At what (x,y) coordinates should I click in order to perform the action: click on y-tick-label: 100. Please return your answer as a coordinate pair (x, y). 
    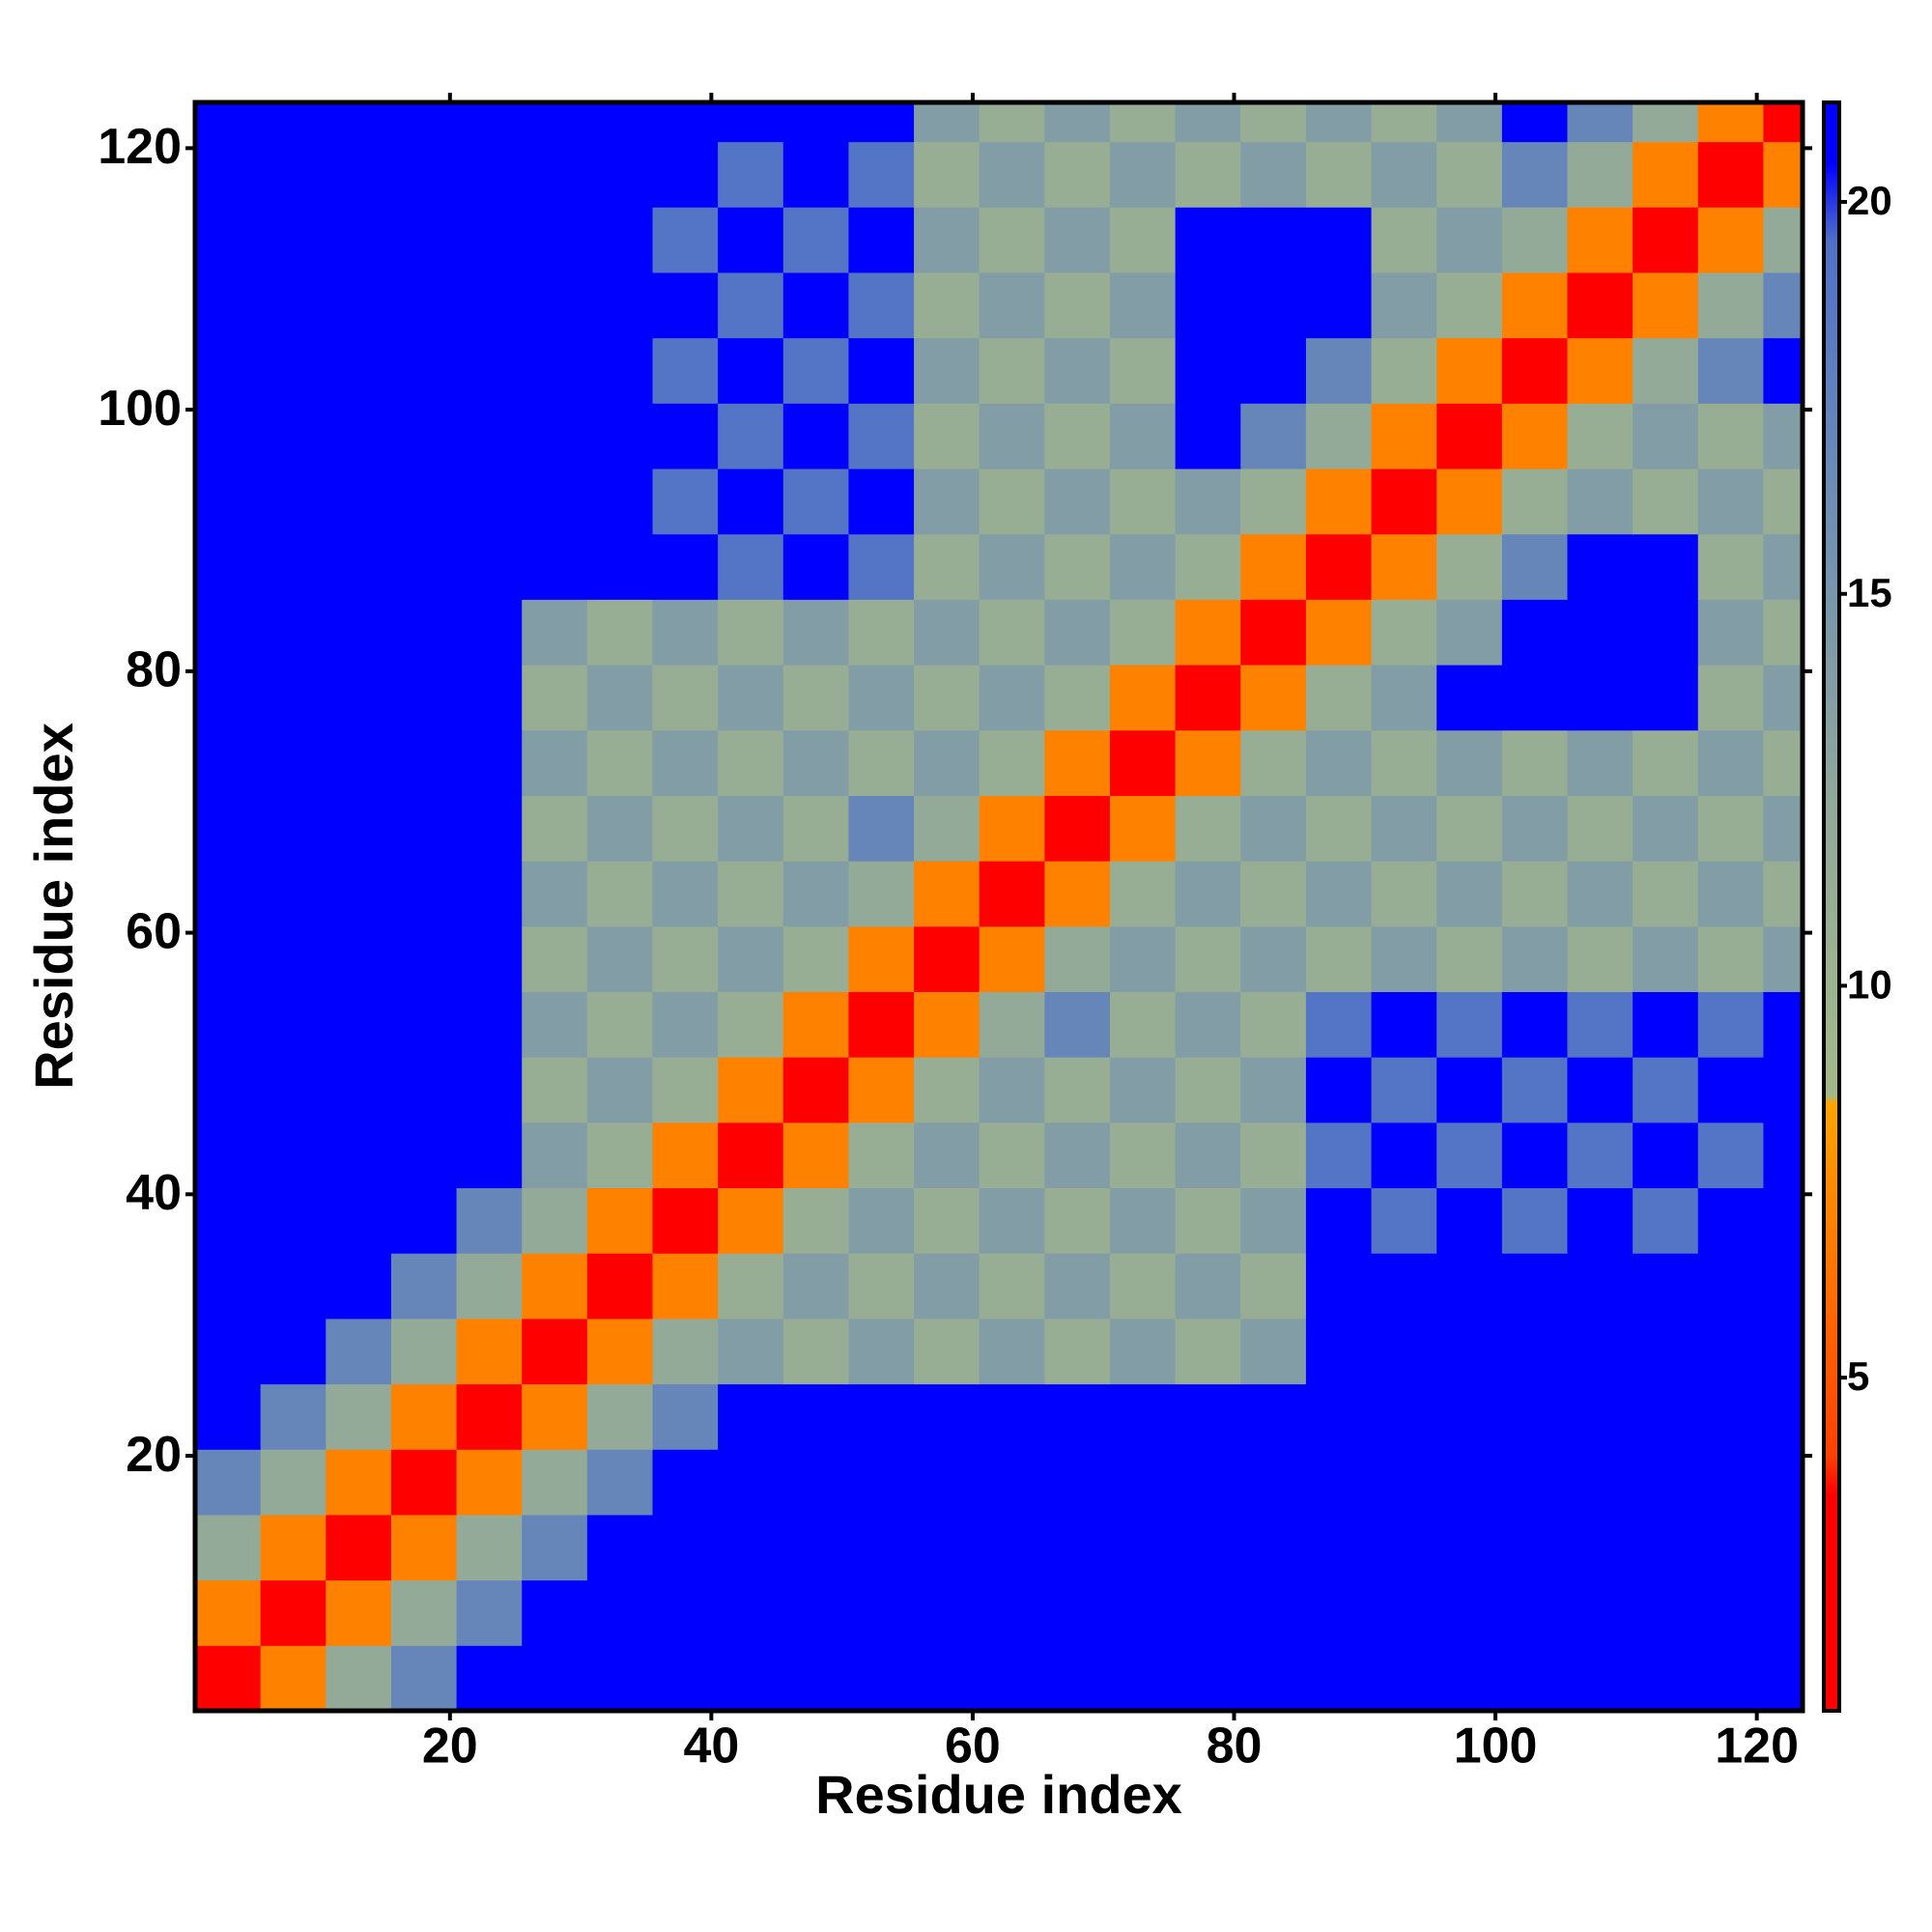
    Looking at the image, I should click on (140, 409).